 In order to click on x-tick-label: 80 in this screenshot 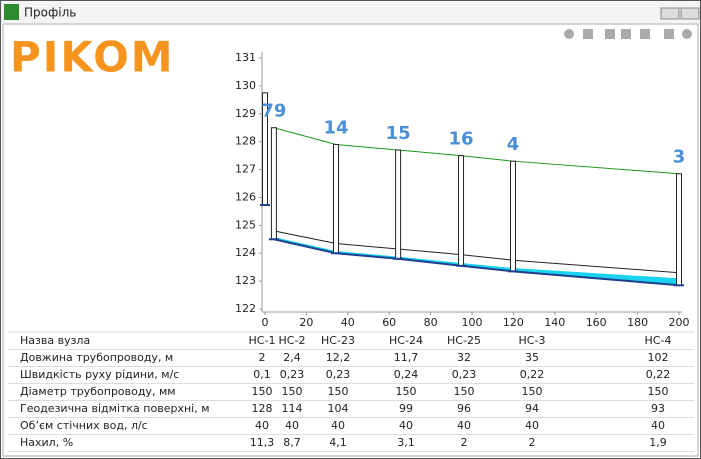, I will do `click(431, 322)`.